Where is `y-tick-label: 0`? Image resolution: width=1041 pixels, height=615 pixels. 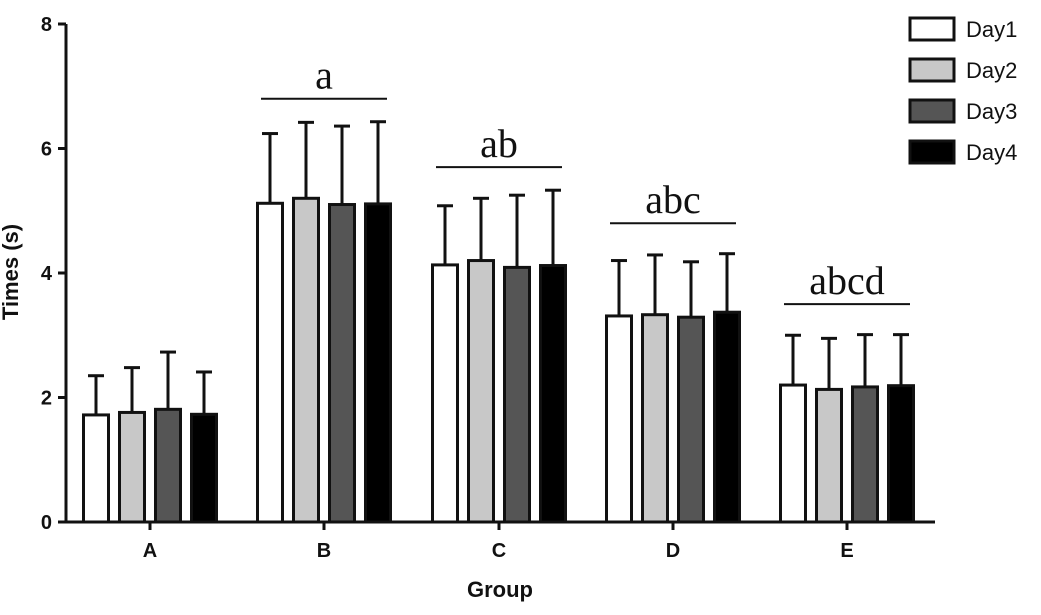
y-tick-label: 0 is located at coordinates (46, 523).